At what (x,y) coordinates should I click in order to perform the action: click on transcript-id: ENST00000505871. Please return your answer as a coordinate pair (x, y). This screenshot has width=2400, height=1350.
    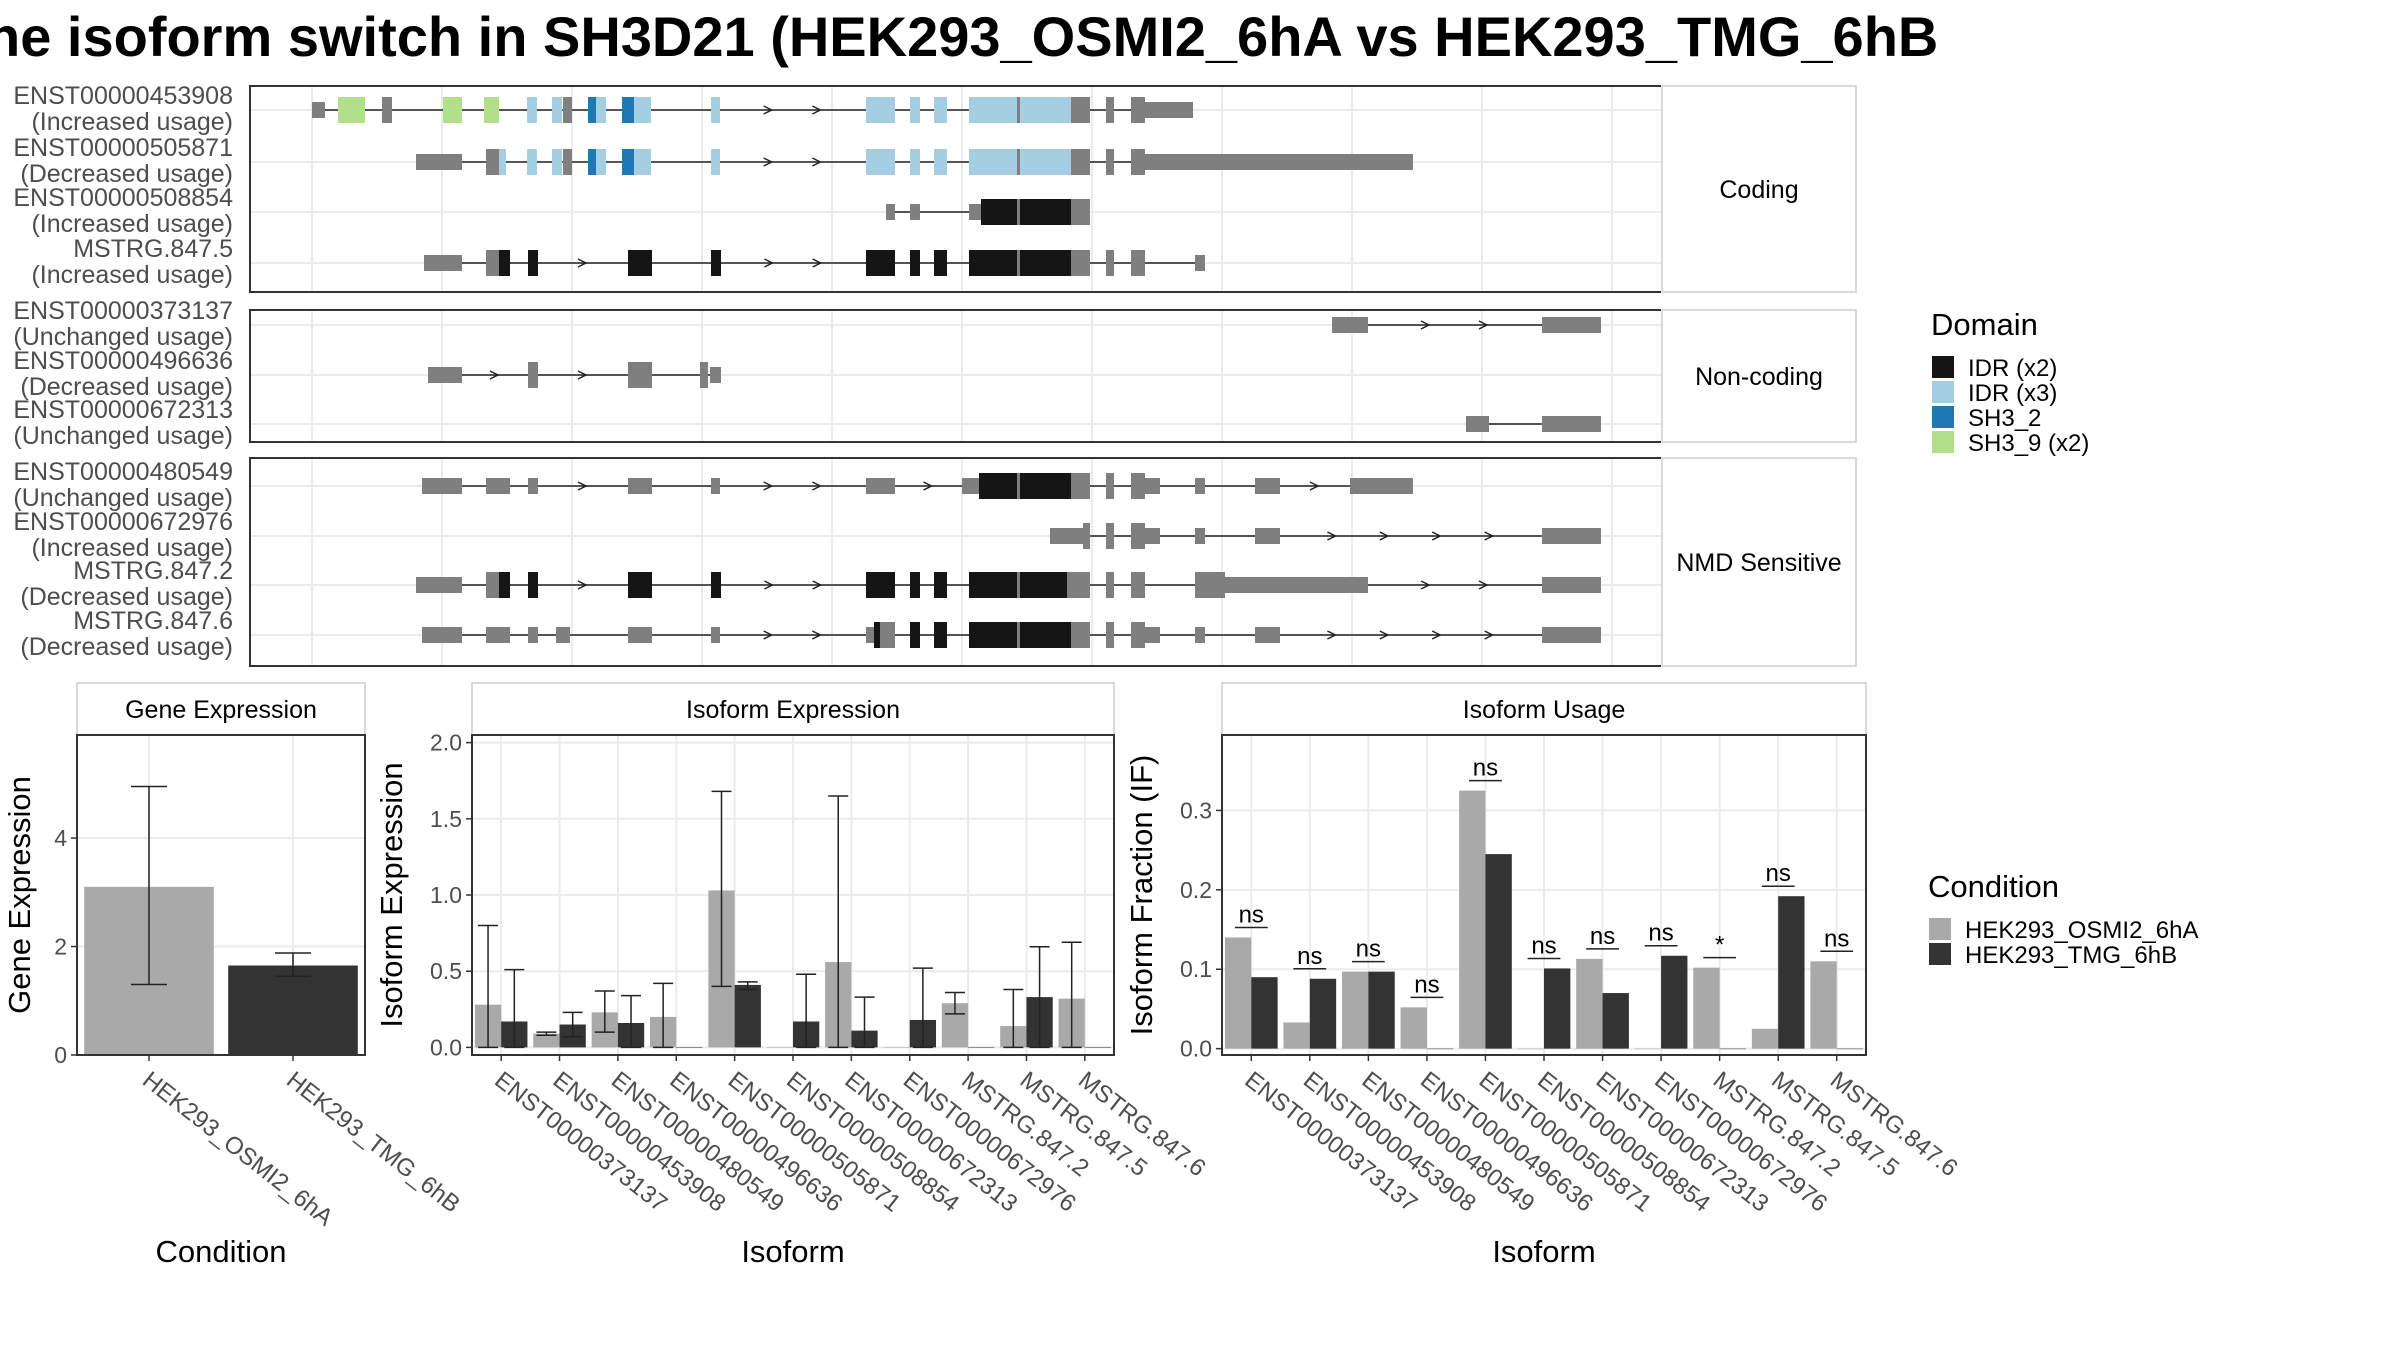
    Looking at the image, I should click on (123, 148).